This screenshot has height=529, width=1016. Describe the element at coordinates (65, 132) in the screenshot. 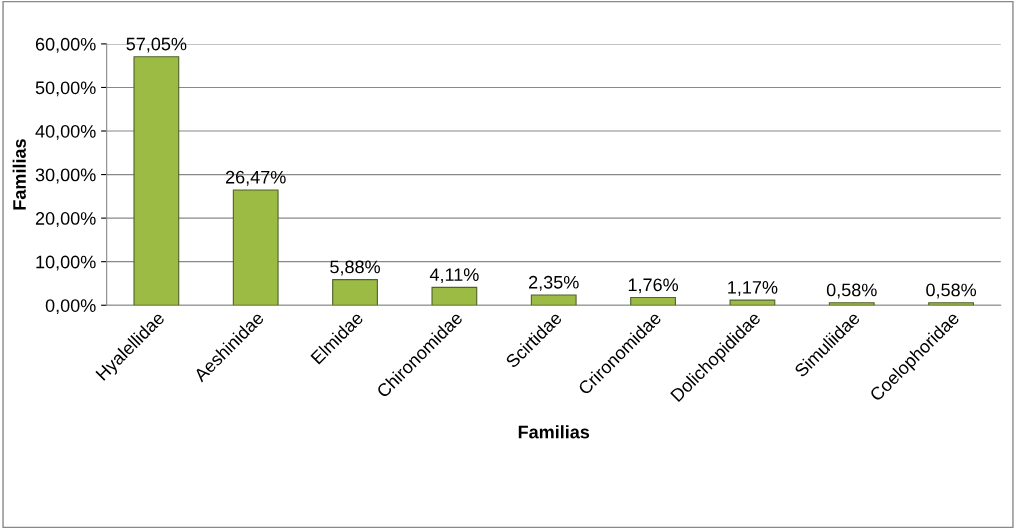

I see `y-tick-label: 40,00%` at that location.